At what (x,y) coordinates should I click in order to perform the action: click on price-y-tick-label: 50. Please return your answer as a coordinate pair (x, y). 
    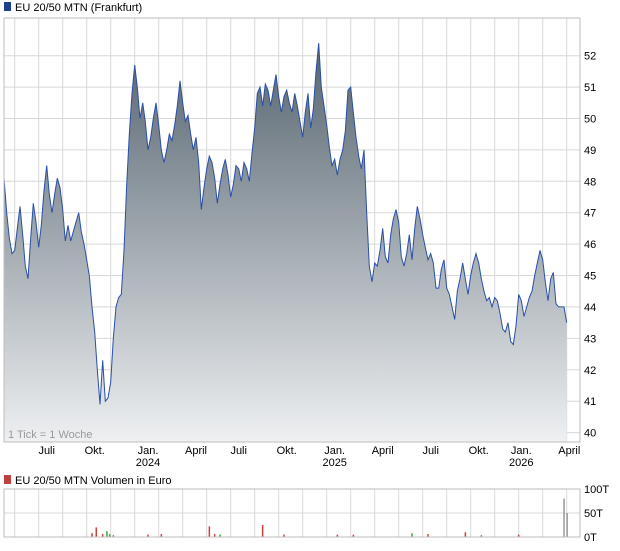
    Looking at the image, I should click on (590, 120).